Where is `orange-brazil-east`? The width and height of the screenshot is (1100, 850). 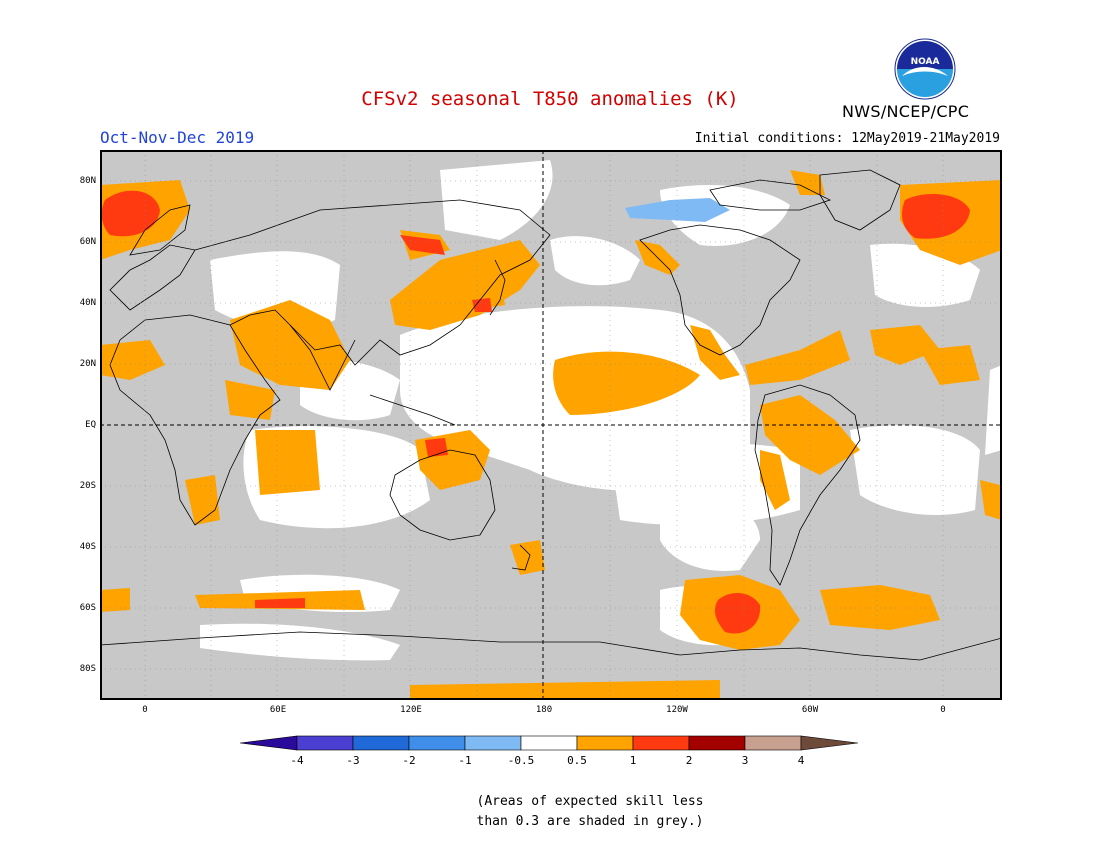
orange-brazil-east is located at coordinates (991, 500).